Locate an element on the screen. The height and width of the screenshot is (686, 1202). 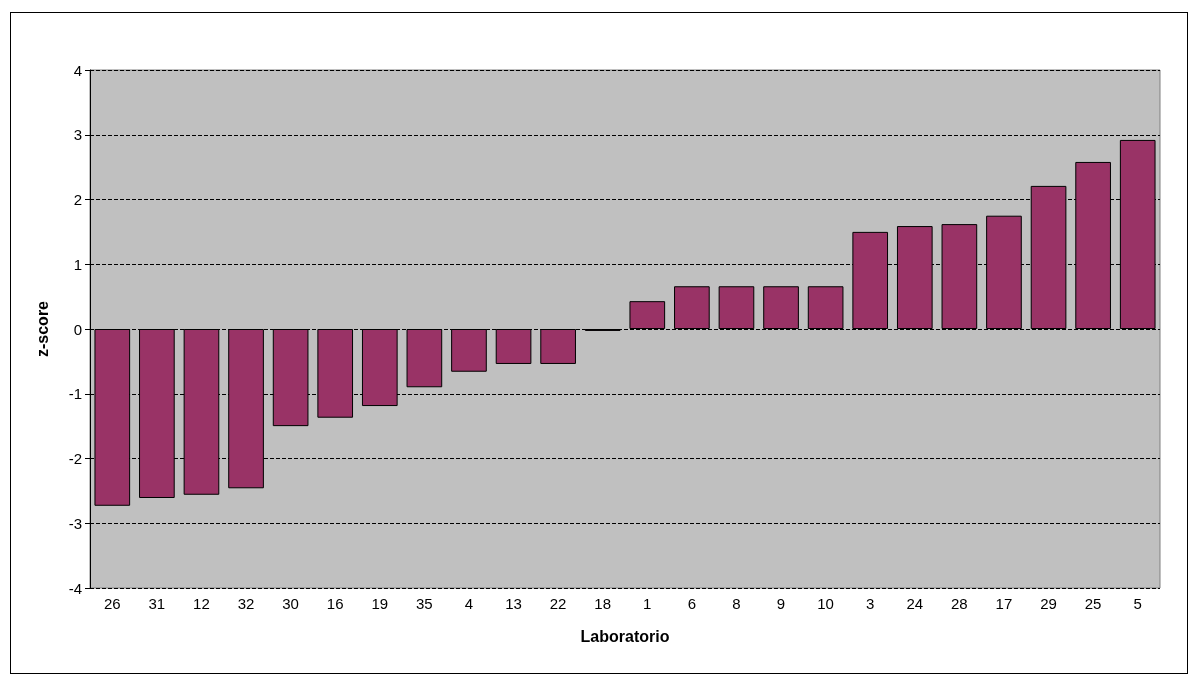
x-tick-label: 16 is located at coordinates (335, 603).